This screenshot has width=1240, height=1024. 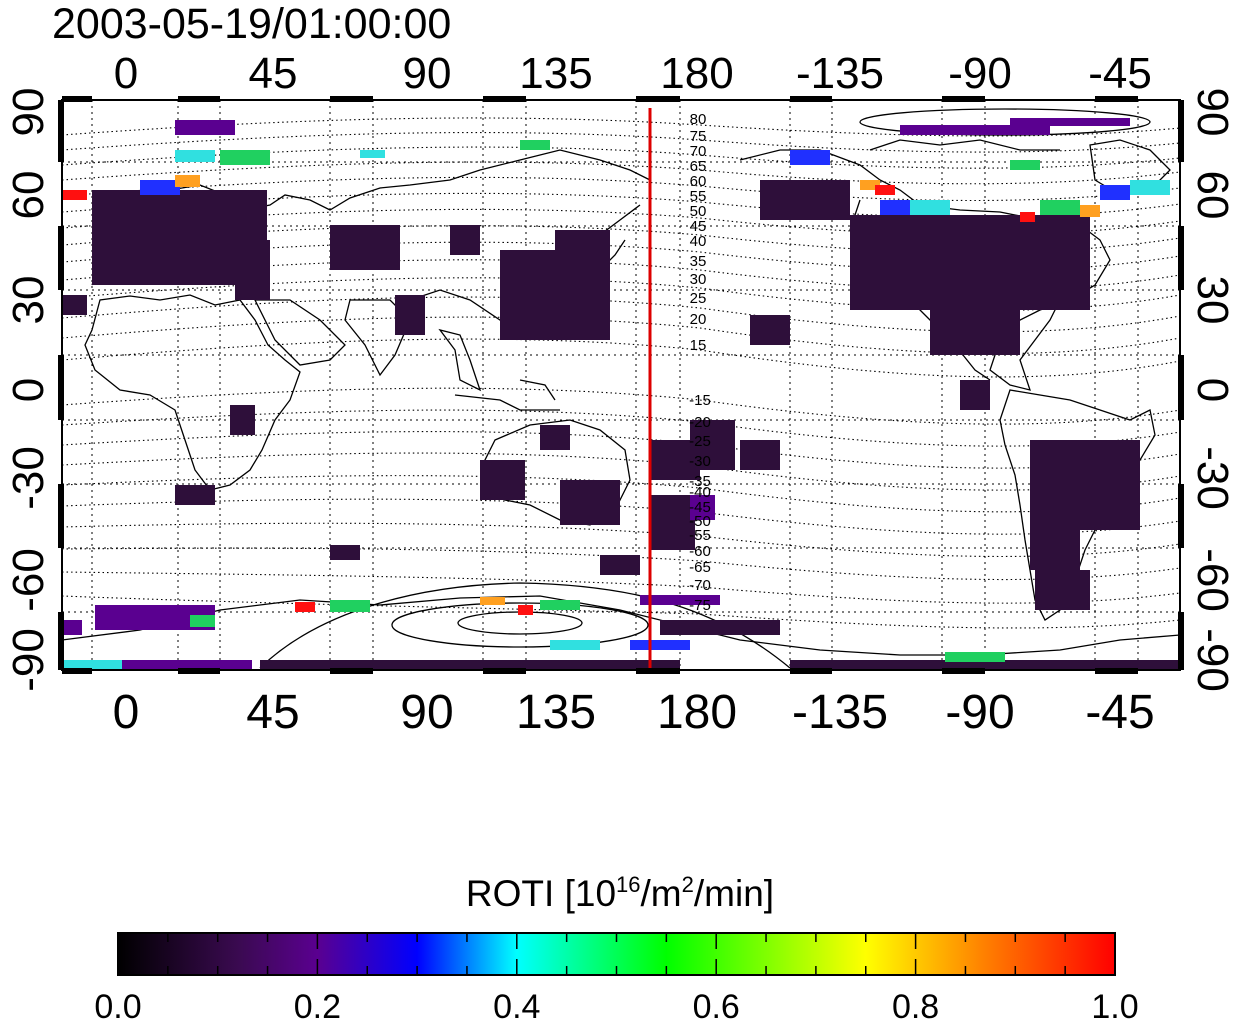 What do you see at coordinates (616, 954) in the screenshot?
I see `colorbar-ticks` at bounding box center [616, 954].